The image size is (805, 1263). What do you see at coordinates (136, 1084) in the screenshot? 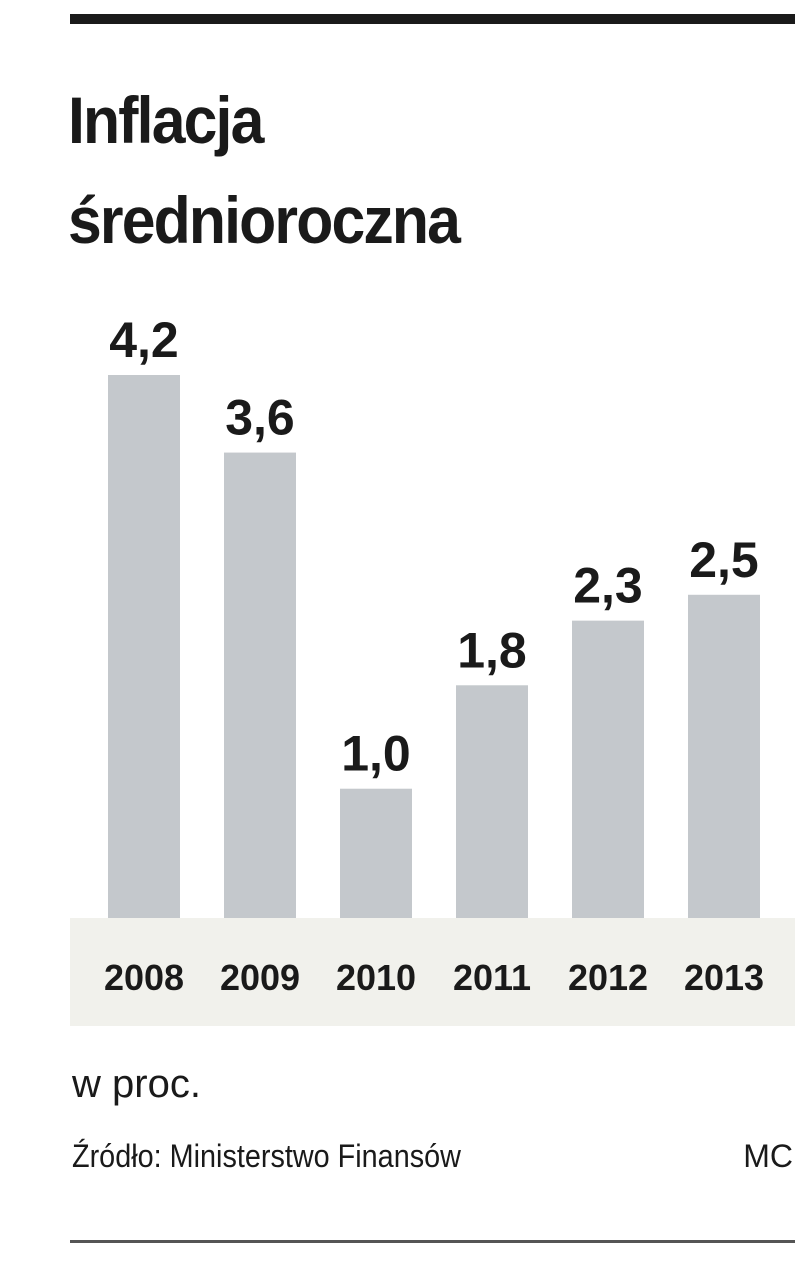
I see `unit-note: w proc.` at bounding box center [136, 1084].